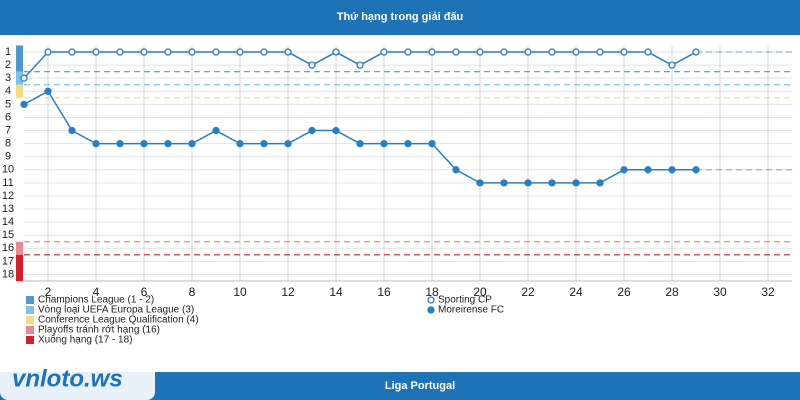 Image resolution: width=800 pixels, height=400 pixels. I want to click on y-tick-label: 4, so click(8, 91).